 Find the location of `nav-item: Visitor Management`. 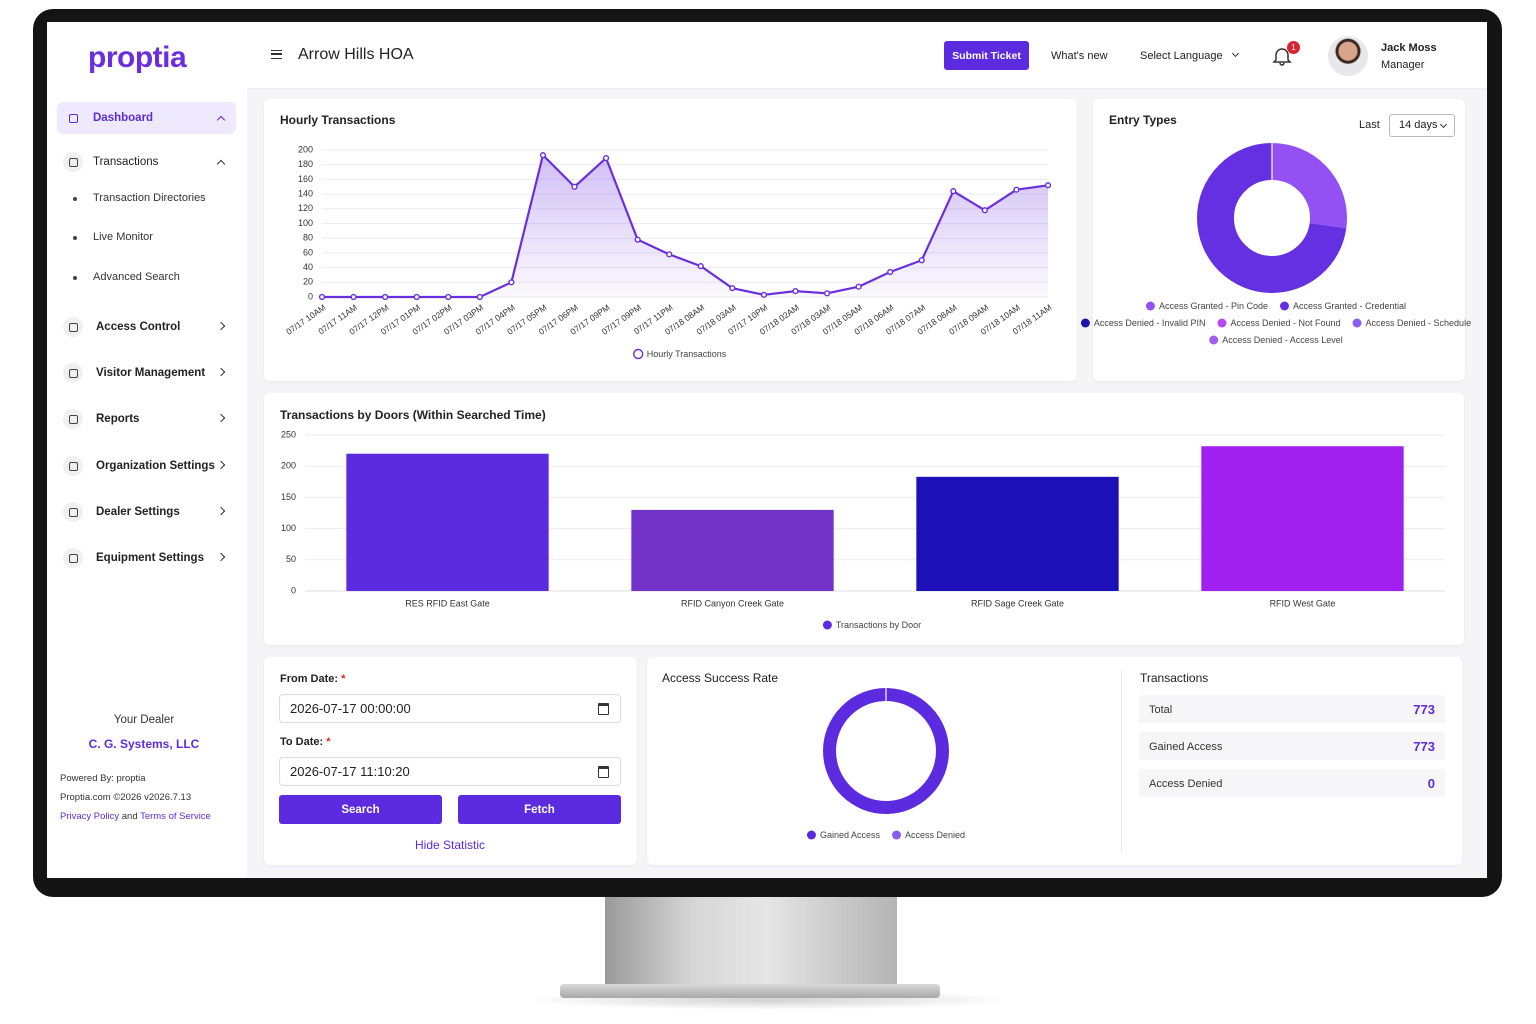

nav-item: Visitor Management is located at coordinates (146, 373).